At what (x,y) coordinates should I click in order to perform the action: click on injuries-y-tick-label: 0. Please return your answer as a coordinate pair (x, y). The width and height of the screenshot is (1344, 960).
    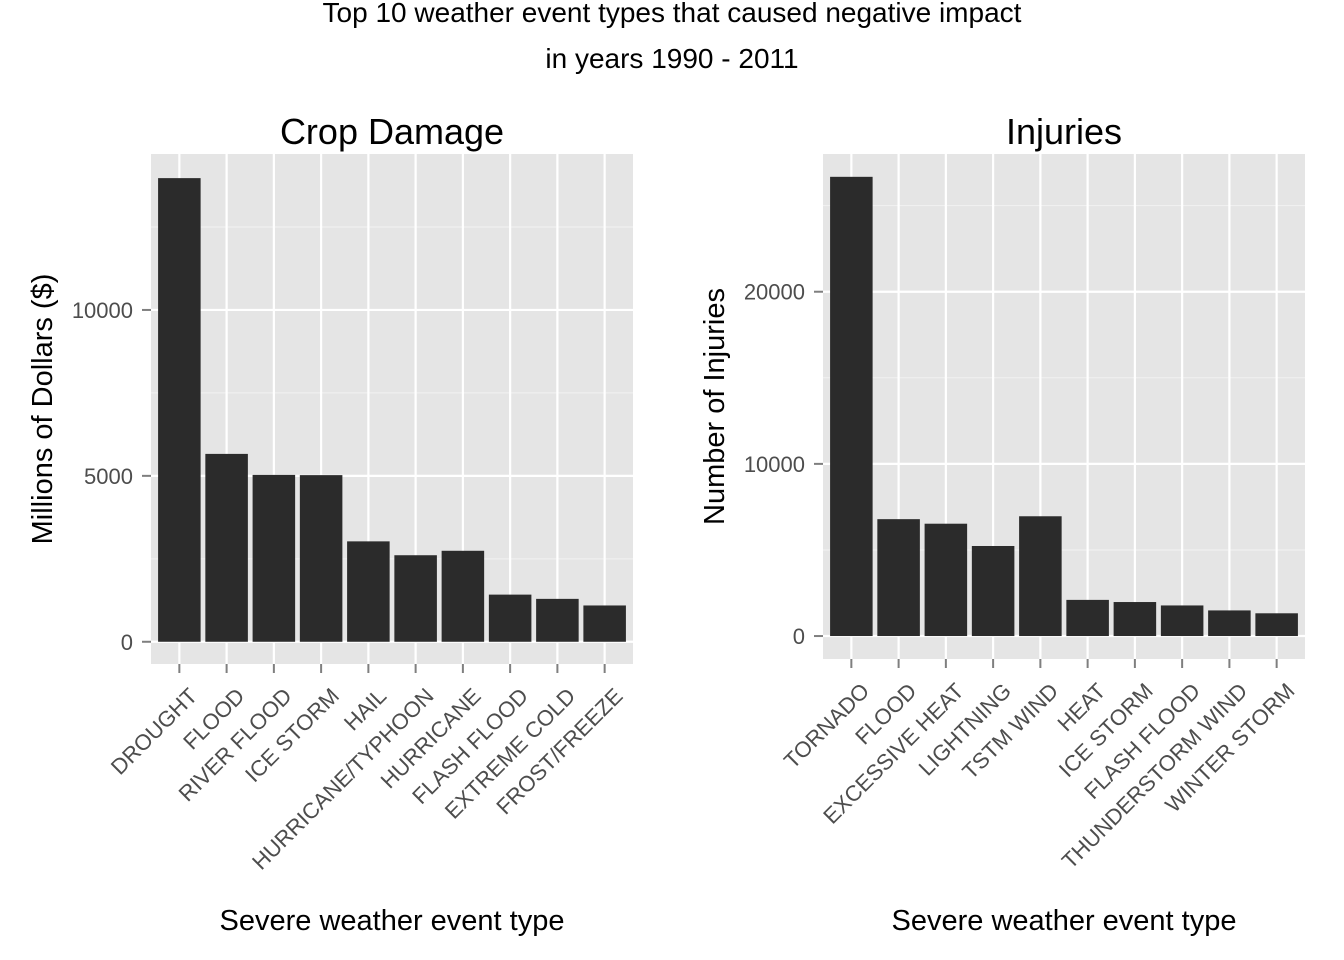
    Looking at the image, I should click on (799, 636).